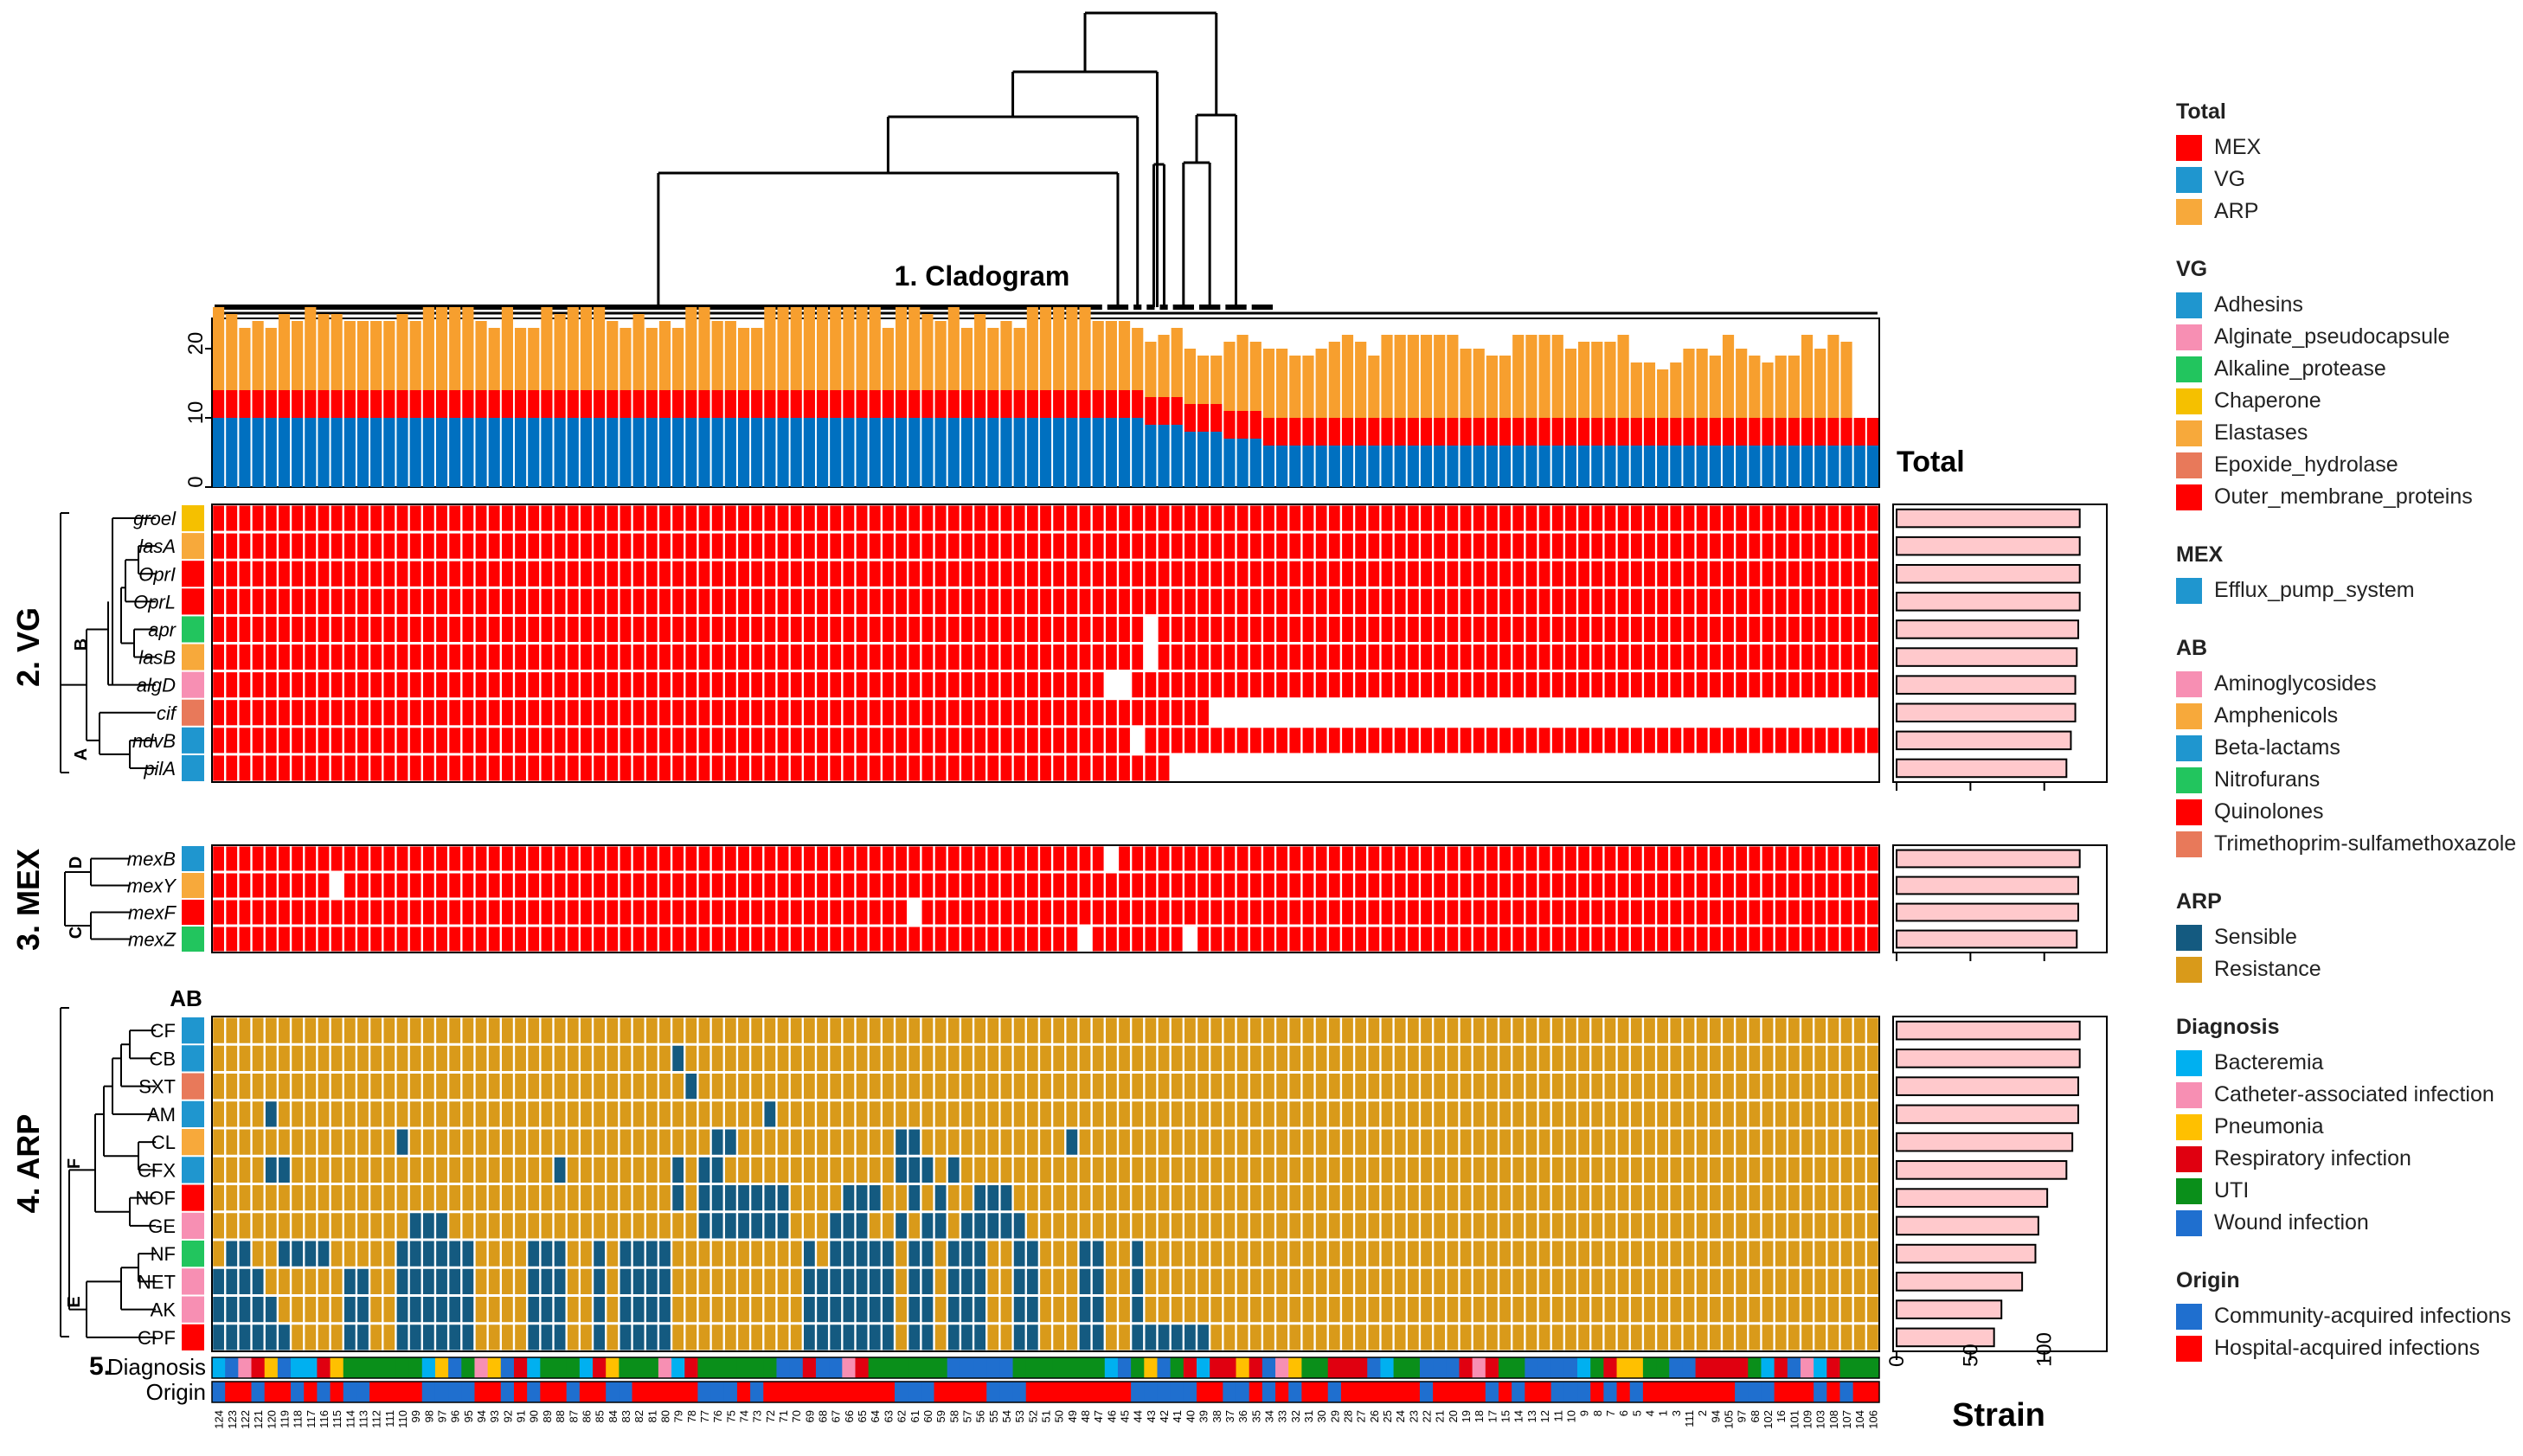 This screenshot has width=2523, height=1456. I want to click on vg-count-bar, so click(1986, 685).